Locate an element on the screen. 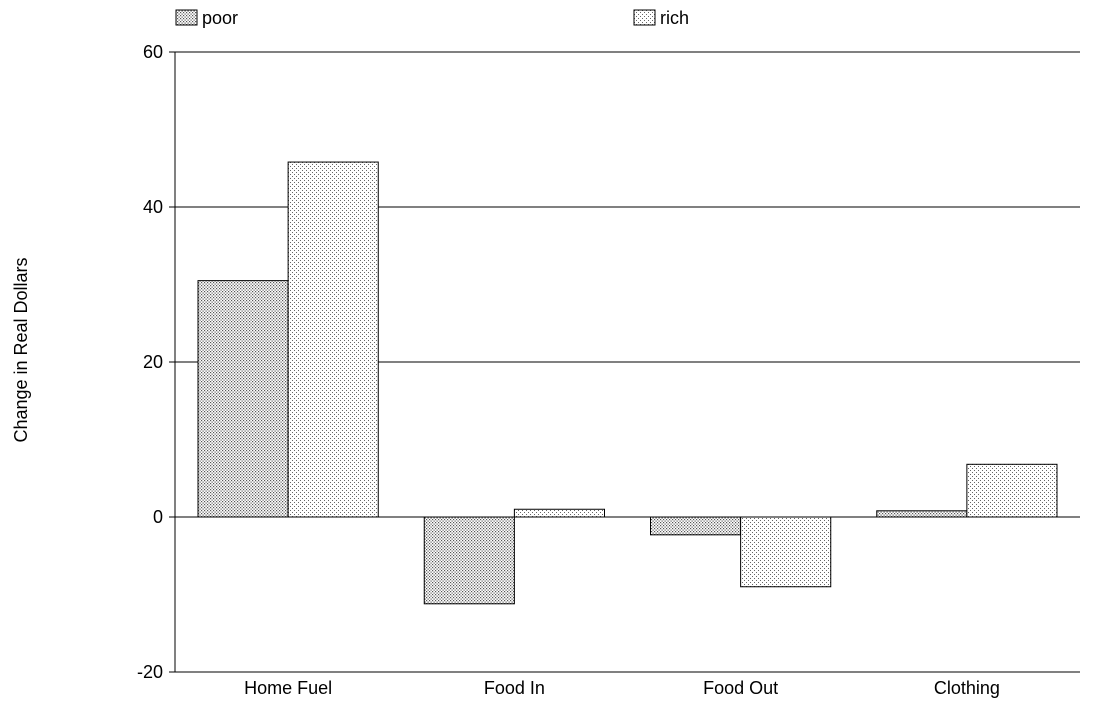 This screenshot has width=1094, height=702. legend-item-rich: rich is located at coordinates (661, 18).